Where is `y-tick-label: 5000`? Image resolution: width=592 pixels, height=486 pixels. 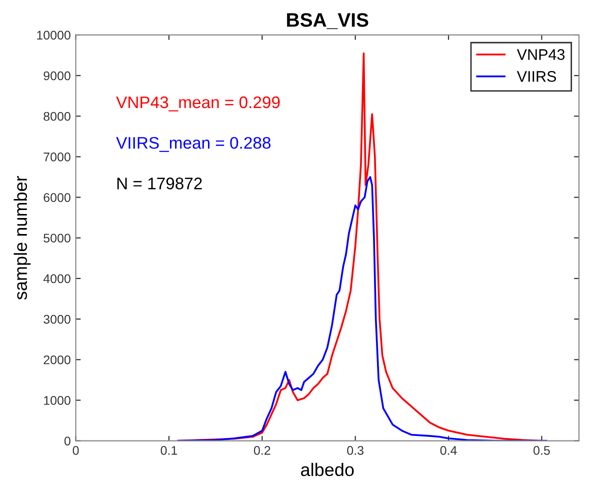
y-tick-label: 5000 is located at coordinates (57, 238).